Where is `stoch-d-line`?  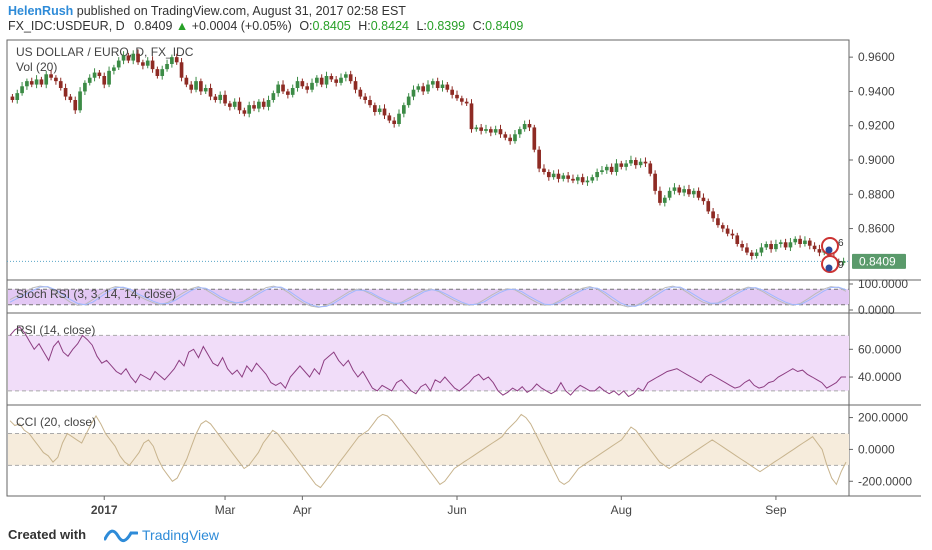
stoch-d-line is located at coordinates (428, 297).